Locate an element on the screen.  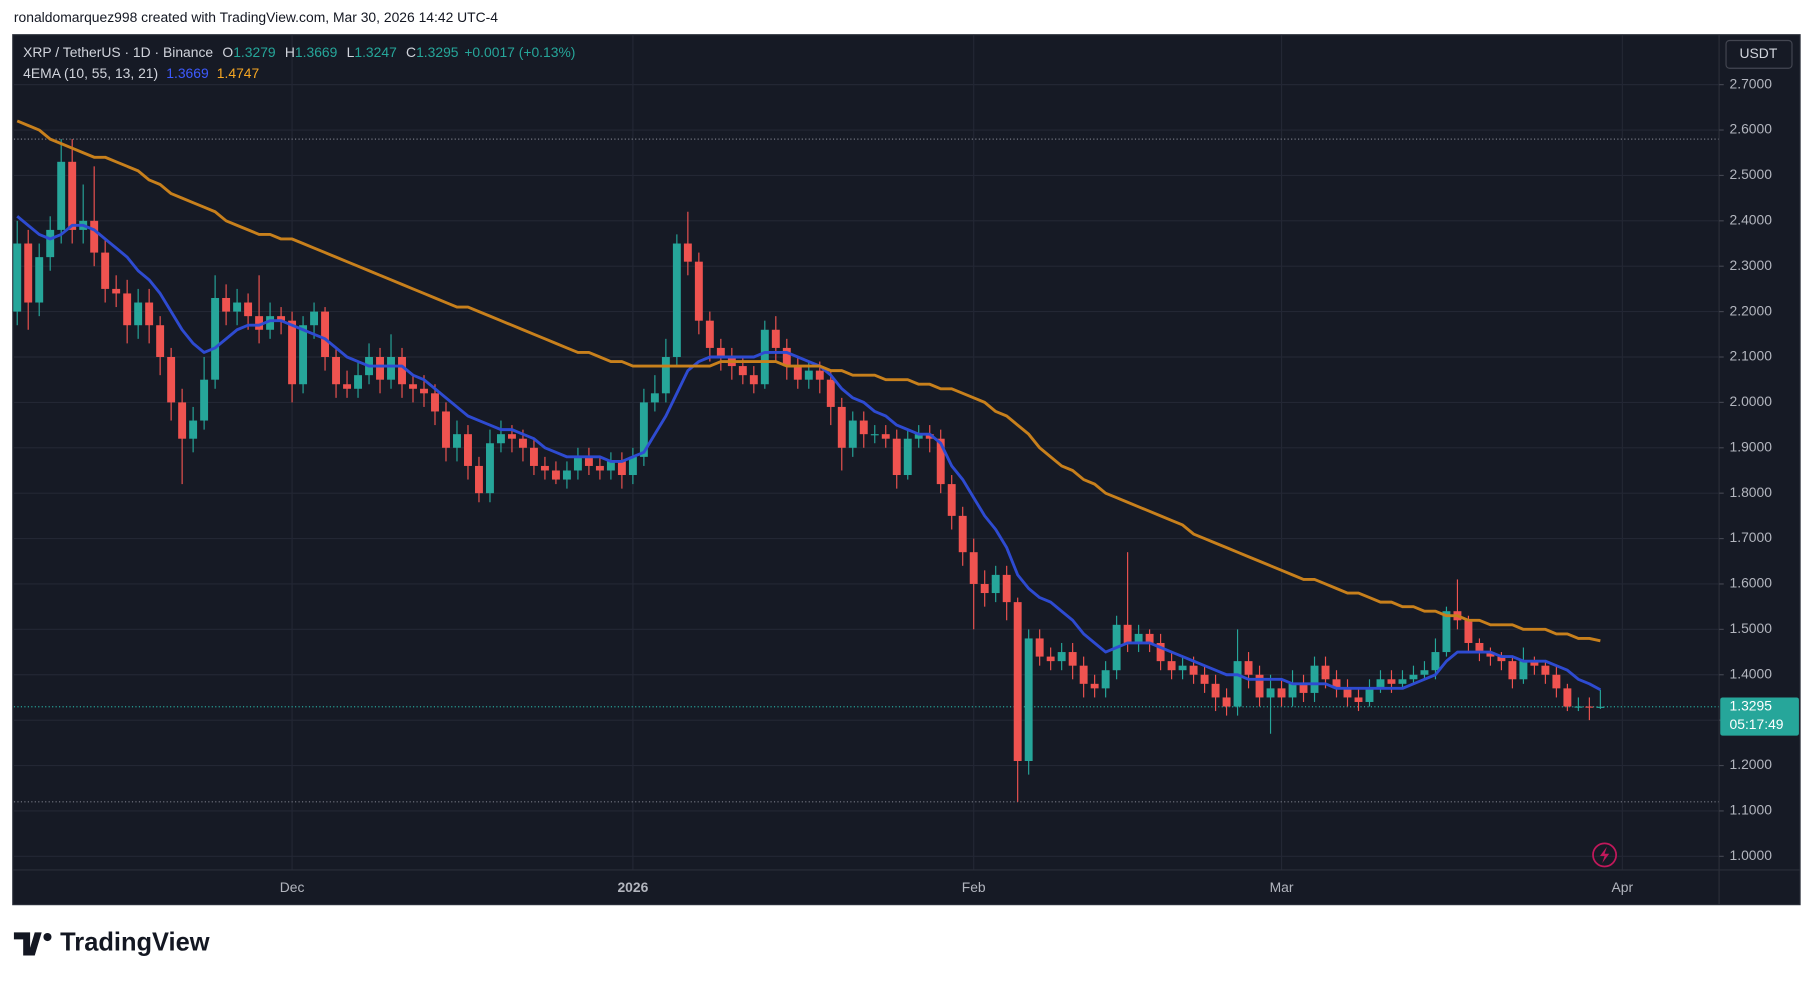
ohlc-value: 1.3295 is located at coordinates (437, 52).